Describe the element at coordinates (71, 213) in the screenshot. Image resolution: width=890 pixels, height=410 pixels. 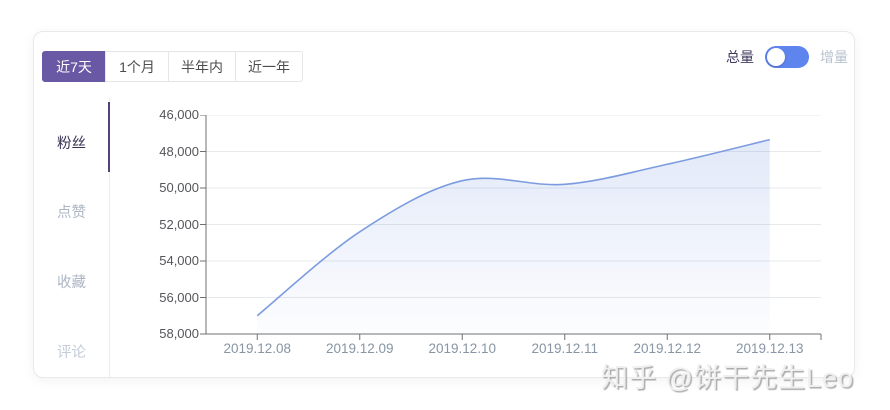
I see `sidebar-item-likes: 点赞` at that location.